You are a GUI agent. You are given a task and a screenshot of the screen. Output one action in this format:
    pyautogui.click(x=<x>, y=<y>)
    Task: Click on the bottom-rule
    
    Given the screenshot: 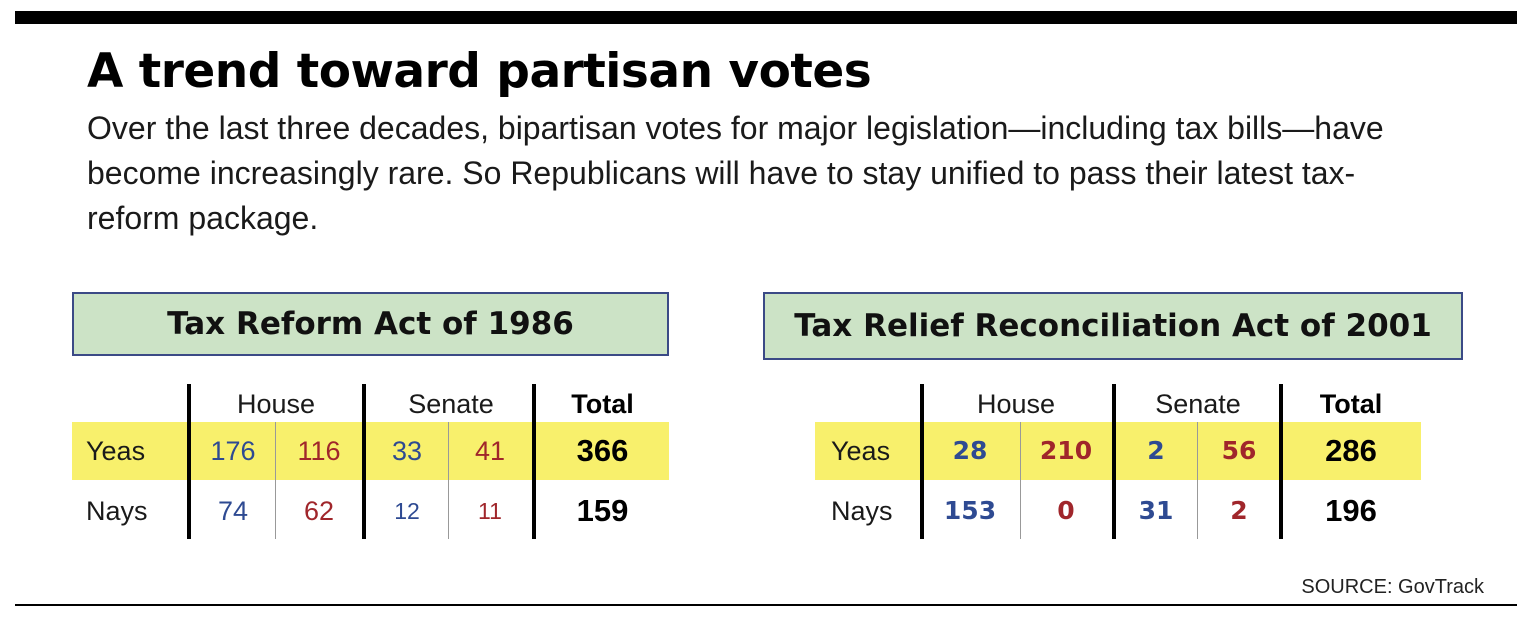 What is the action you would take?
    pyautogui.click(x=766, y=605)
    